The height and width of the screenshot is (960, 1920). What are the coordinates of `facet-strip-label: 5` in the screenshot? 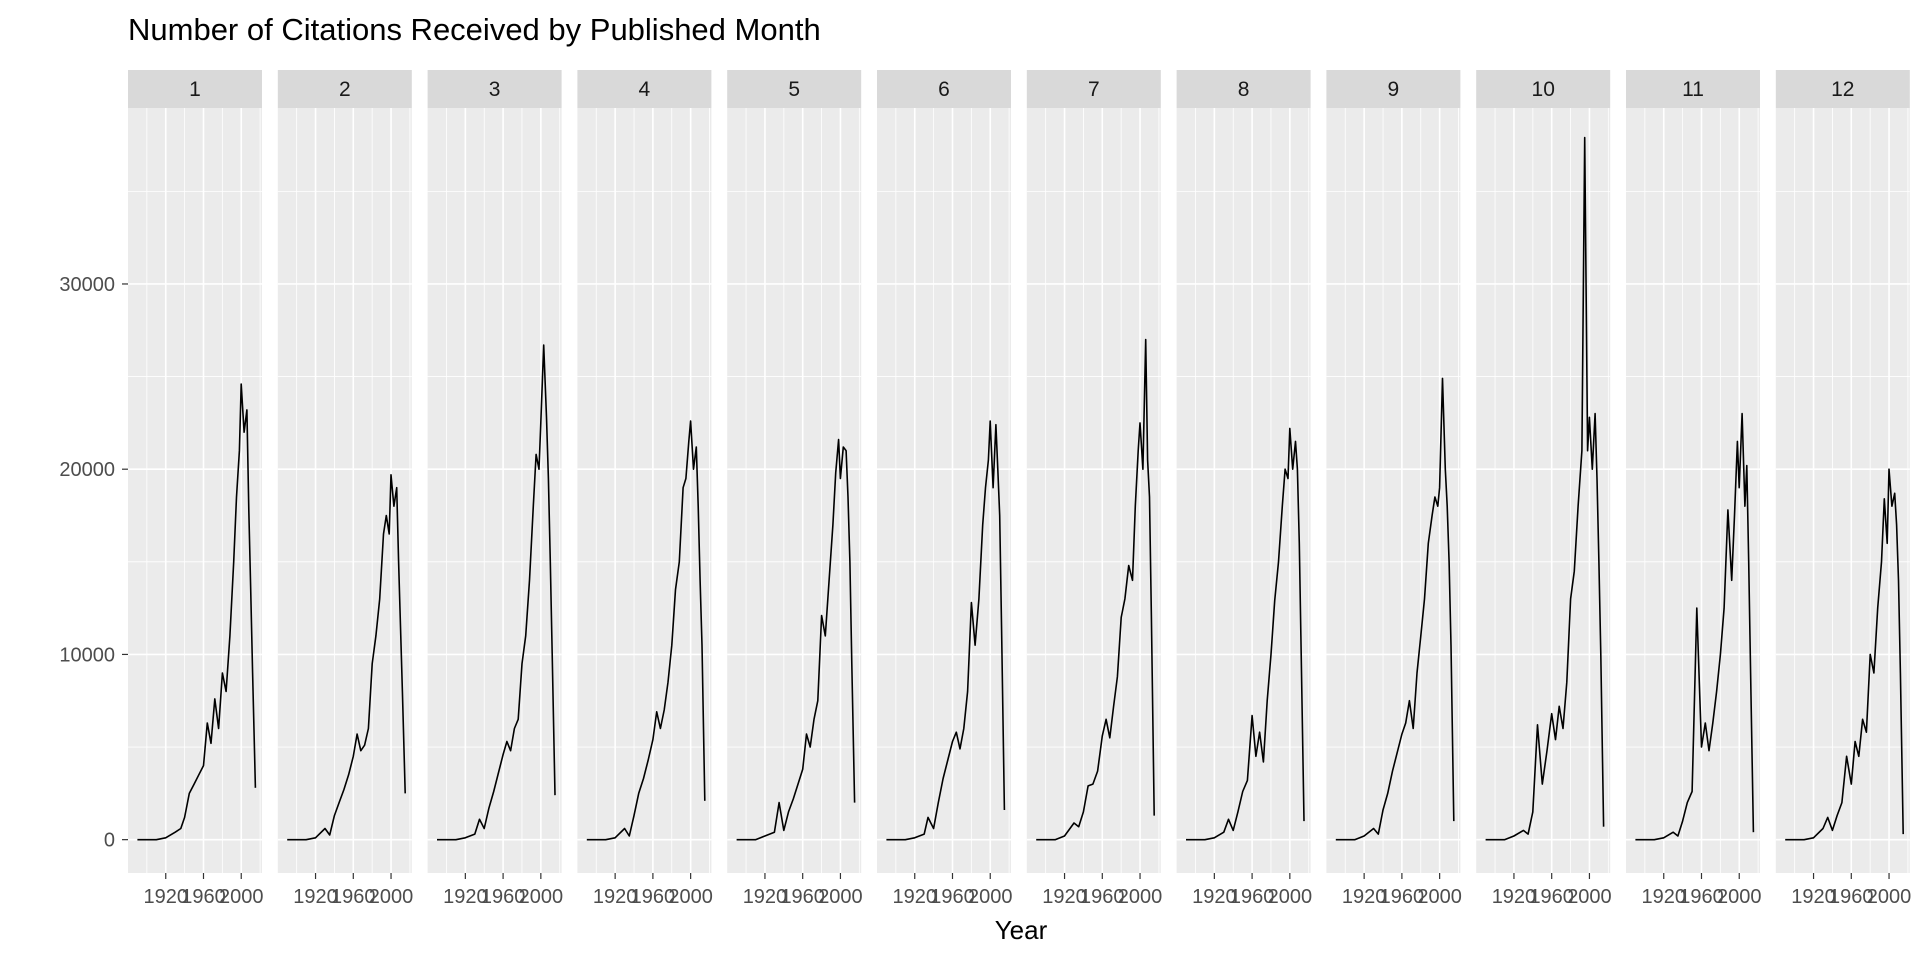 It's located at (794, 89).